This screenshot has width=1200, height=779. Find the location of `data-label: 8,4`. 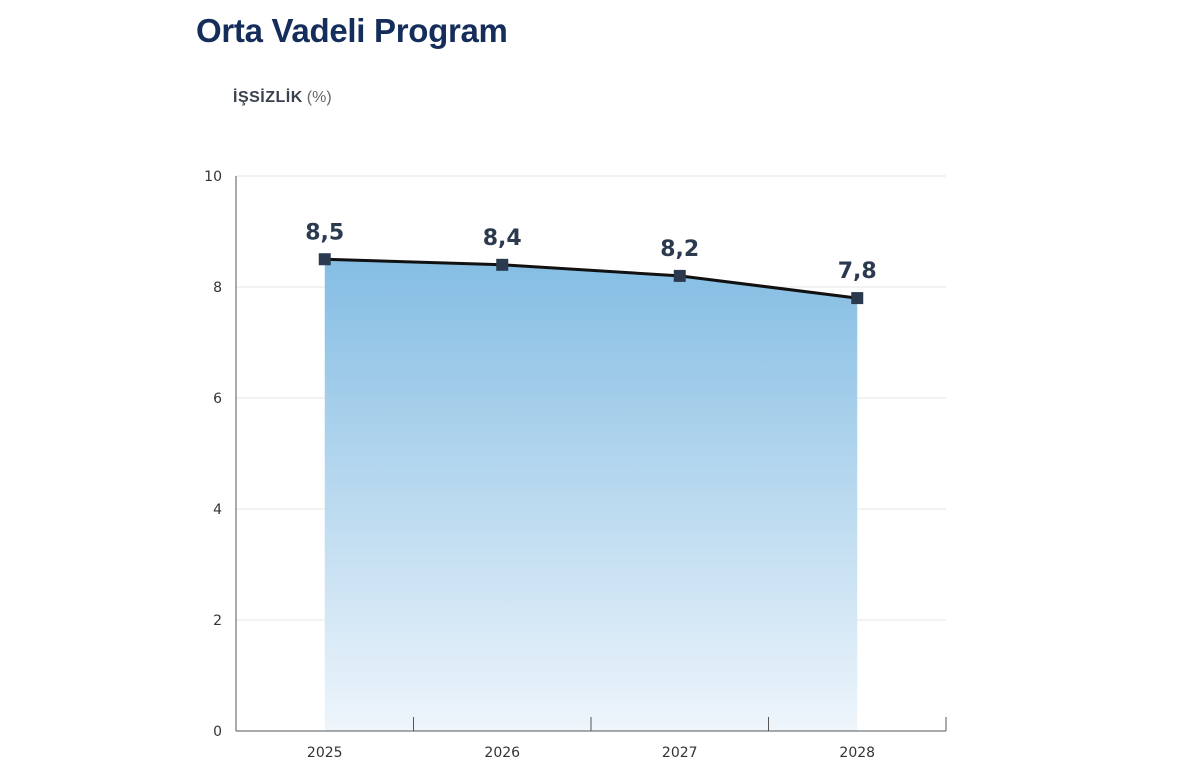

data-label: 8,4 is located at coordinates (502, 238).